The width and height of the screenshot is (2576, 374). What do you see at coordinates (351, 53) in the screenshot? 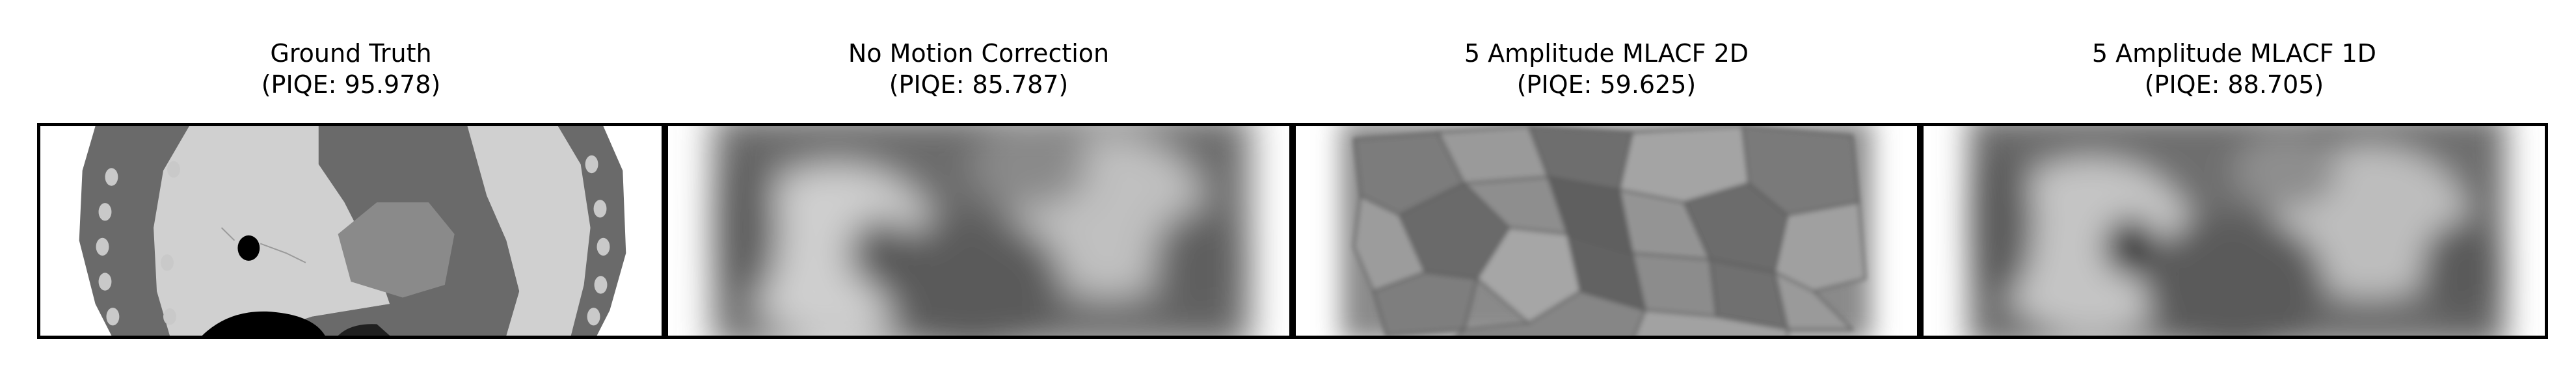
I see `panel-title-line1: Ground Truth` at bounding box center [351, 53].